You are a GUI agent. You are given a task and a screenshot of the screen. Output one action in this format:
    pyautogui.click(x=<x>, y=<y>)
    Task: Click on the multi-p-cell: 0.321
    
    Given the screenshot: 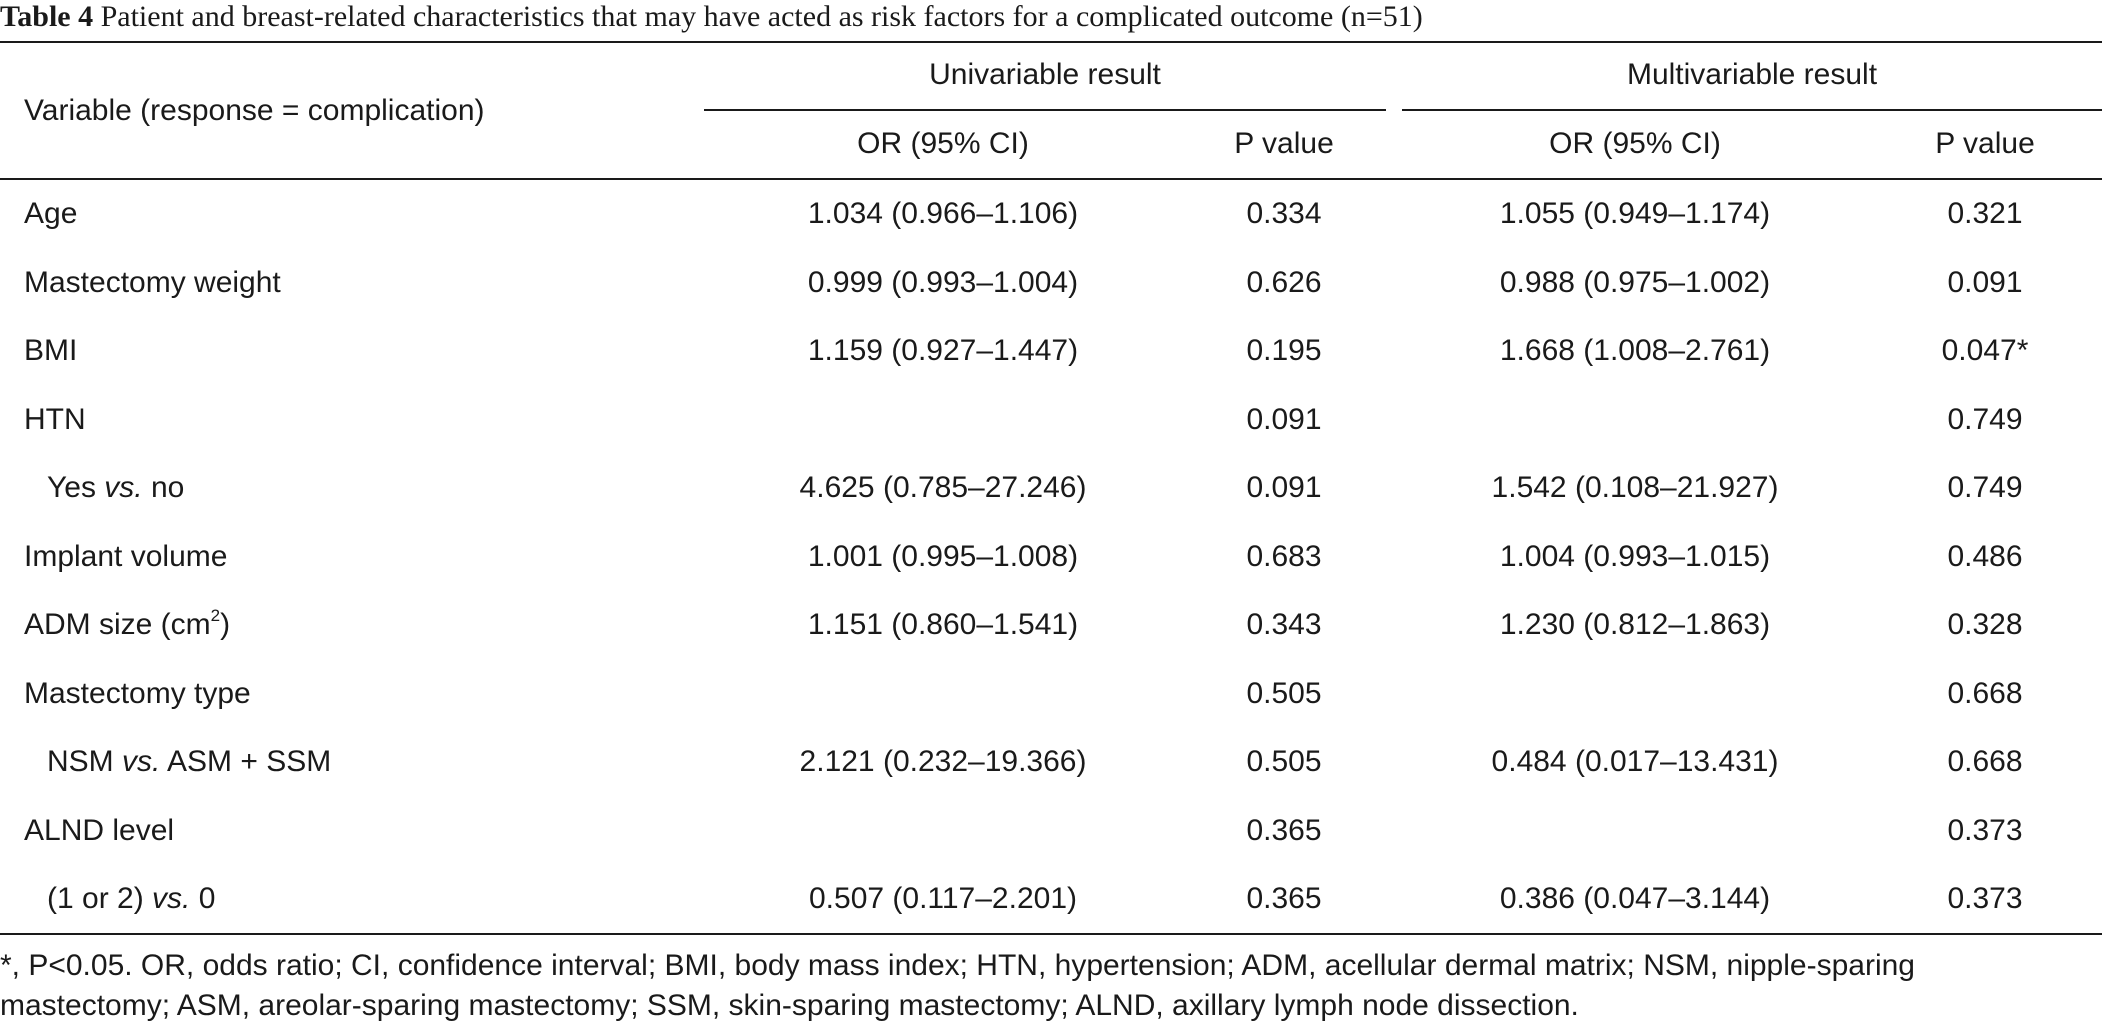 What is the action you would take?
    pyautogui.click(x=1985, y=213)
    